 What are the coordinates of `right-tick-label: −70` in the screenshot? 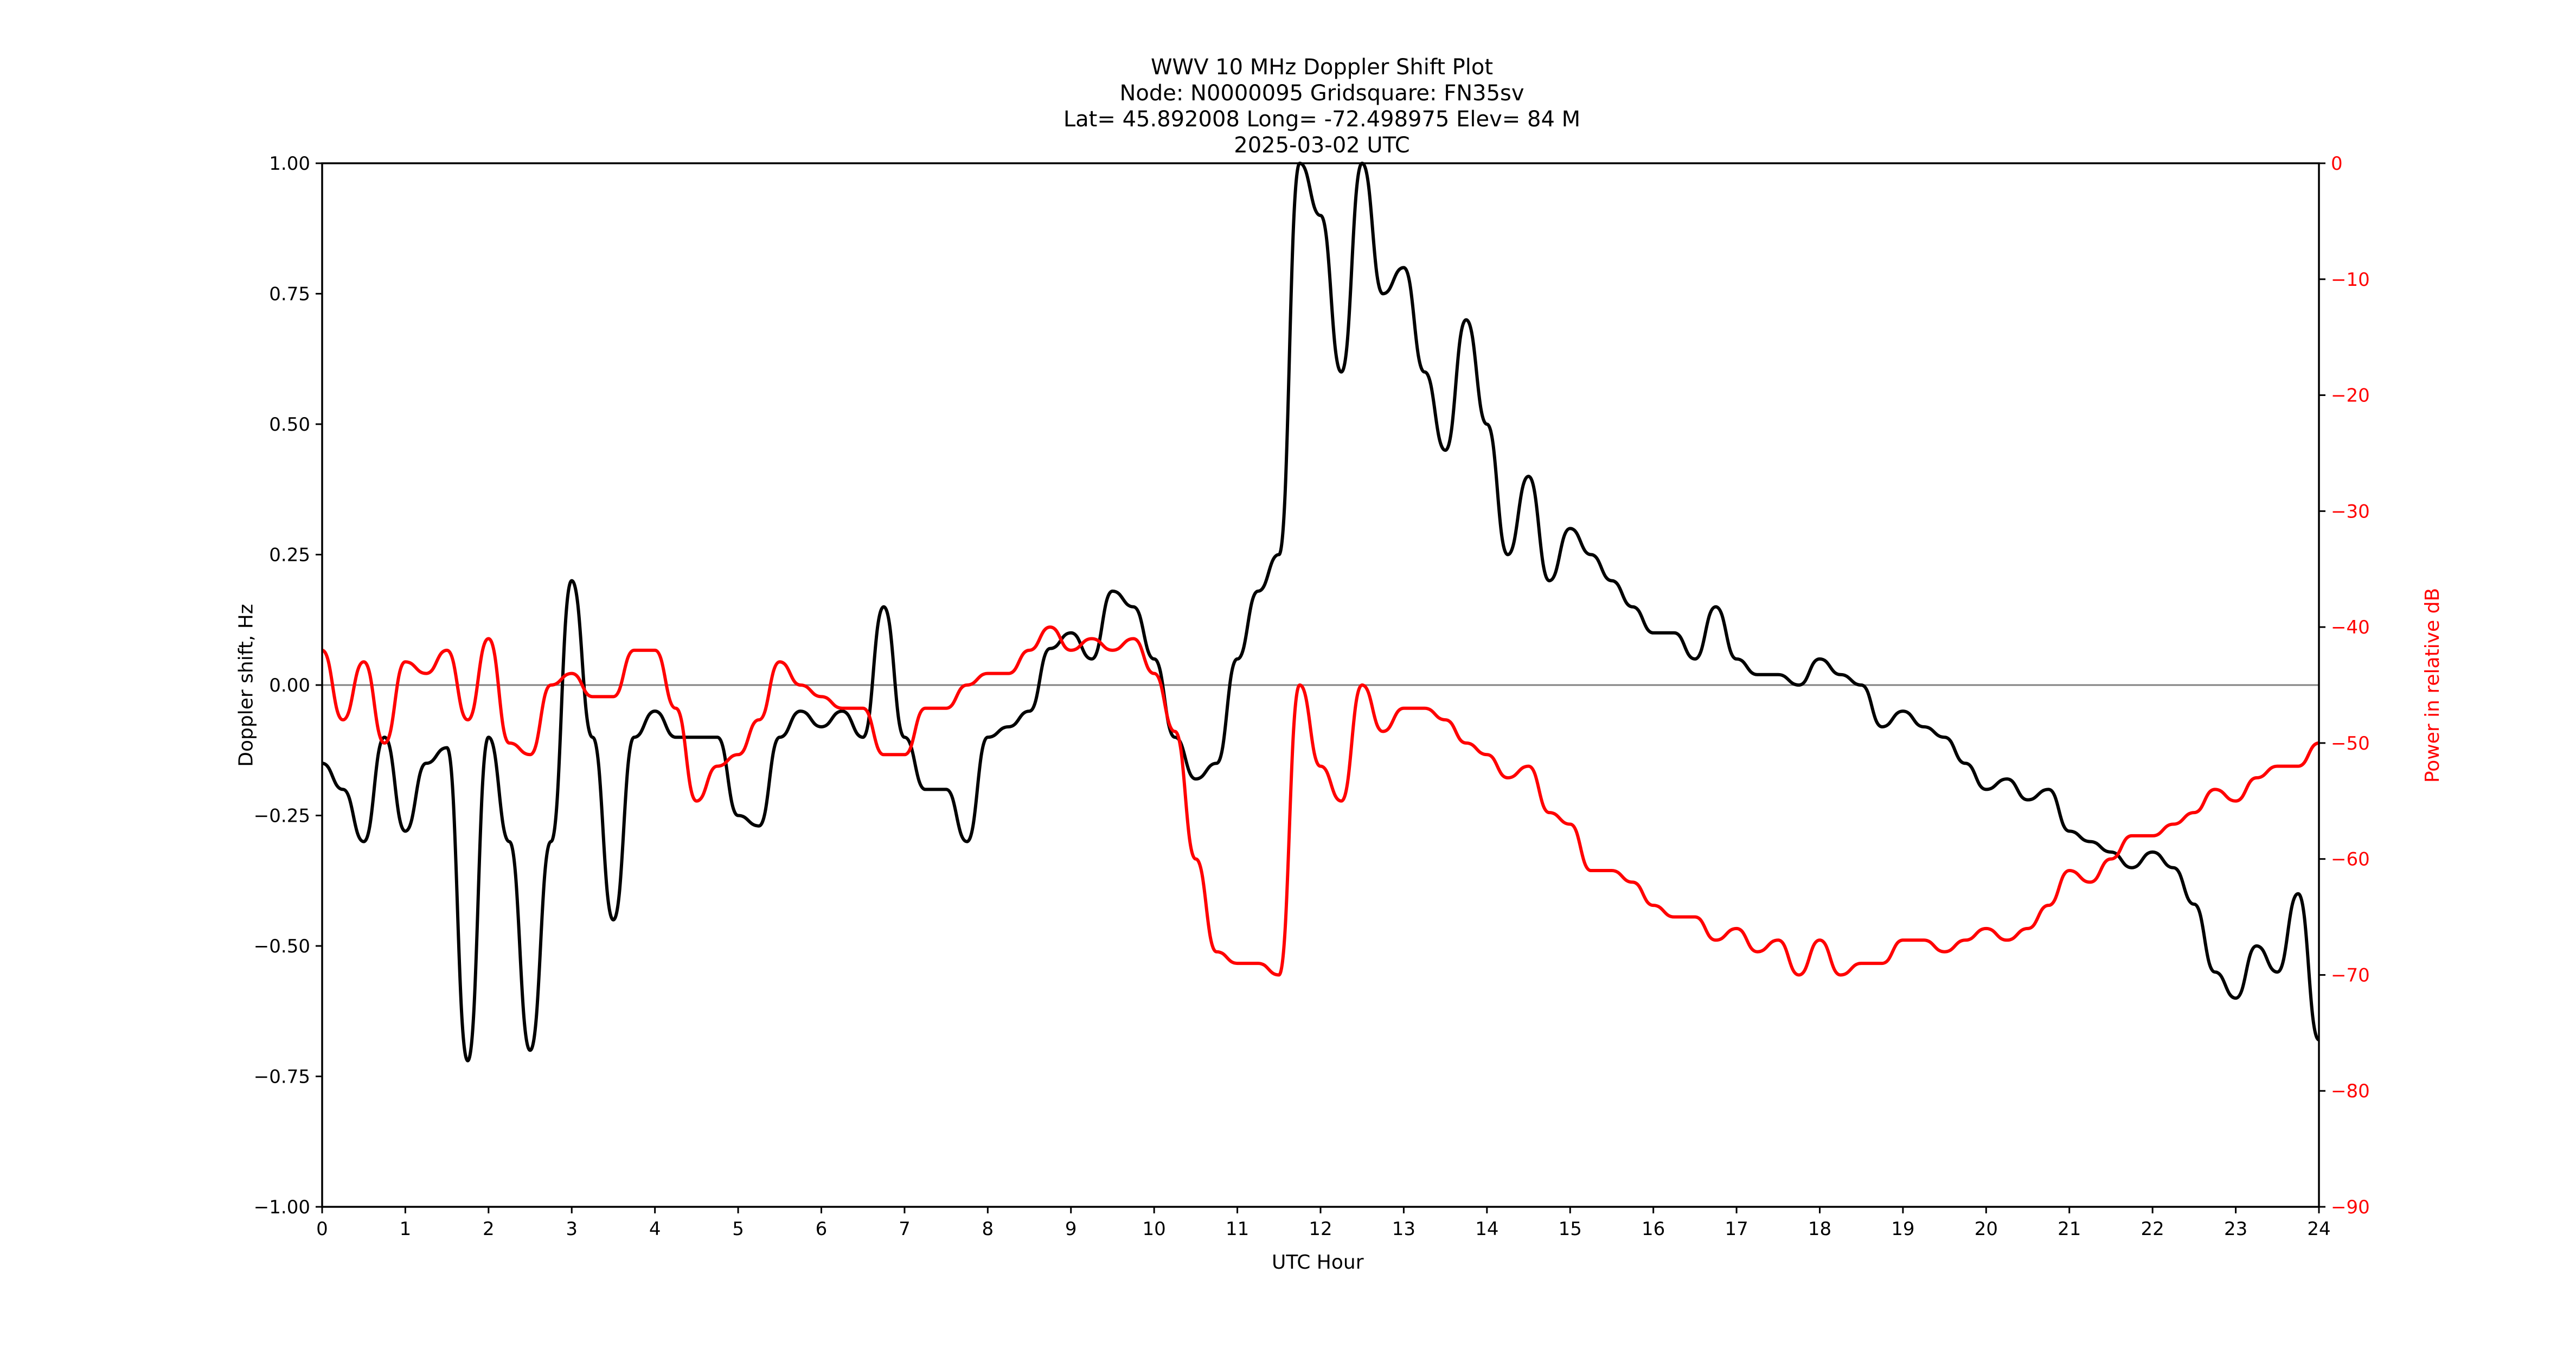 It's located at (2351, 975).